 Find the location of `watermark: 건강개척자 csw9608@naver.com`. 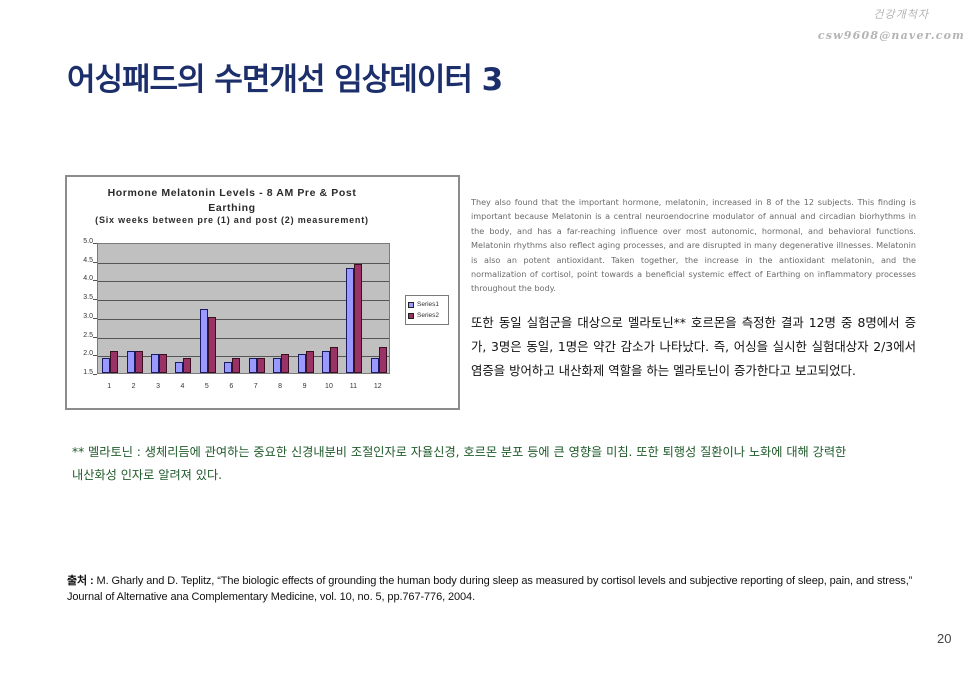

watermark: 건강개척자 csw9608@naver.com is located at coordinates (891, 24).